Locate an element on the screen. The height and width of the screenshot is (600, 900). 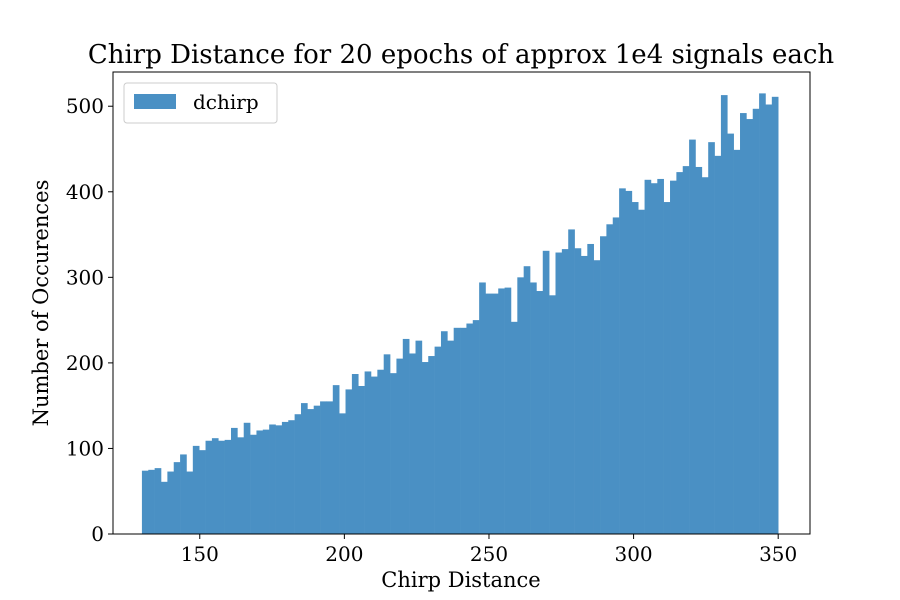
x-tick-label: 150 is located at coordinates (200, 554).